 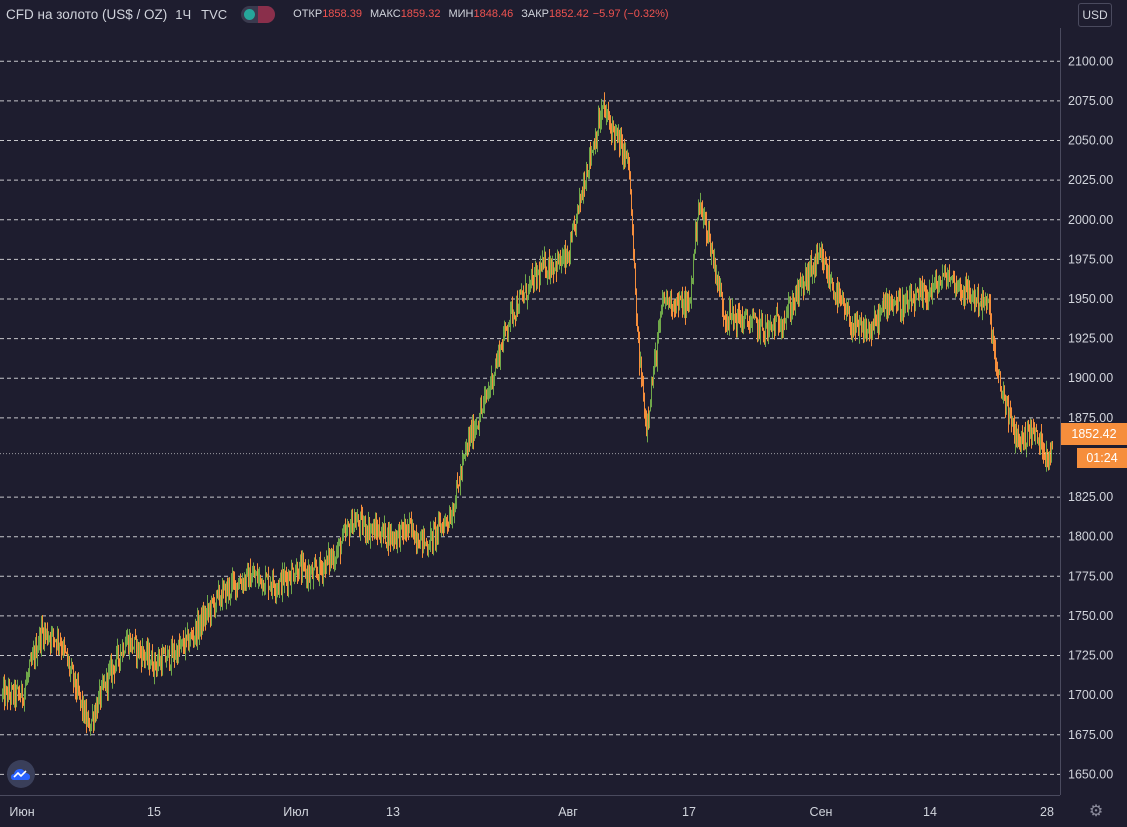 I want to click on low-value: 1848.46, so click(x=493, y=14).